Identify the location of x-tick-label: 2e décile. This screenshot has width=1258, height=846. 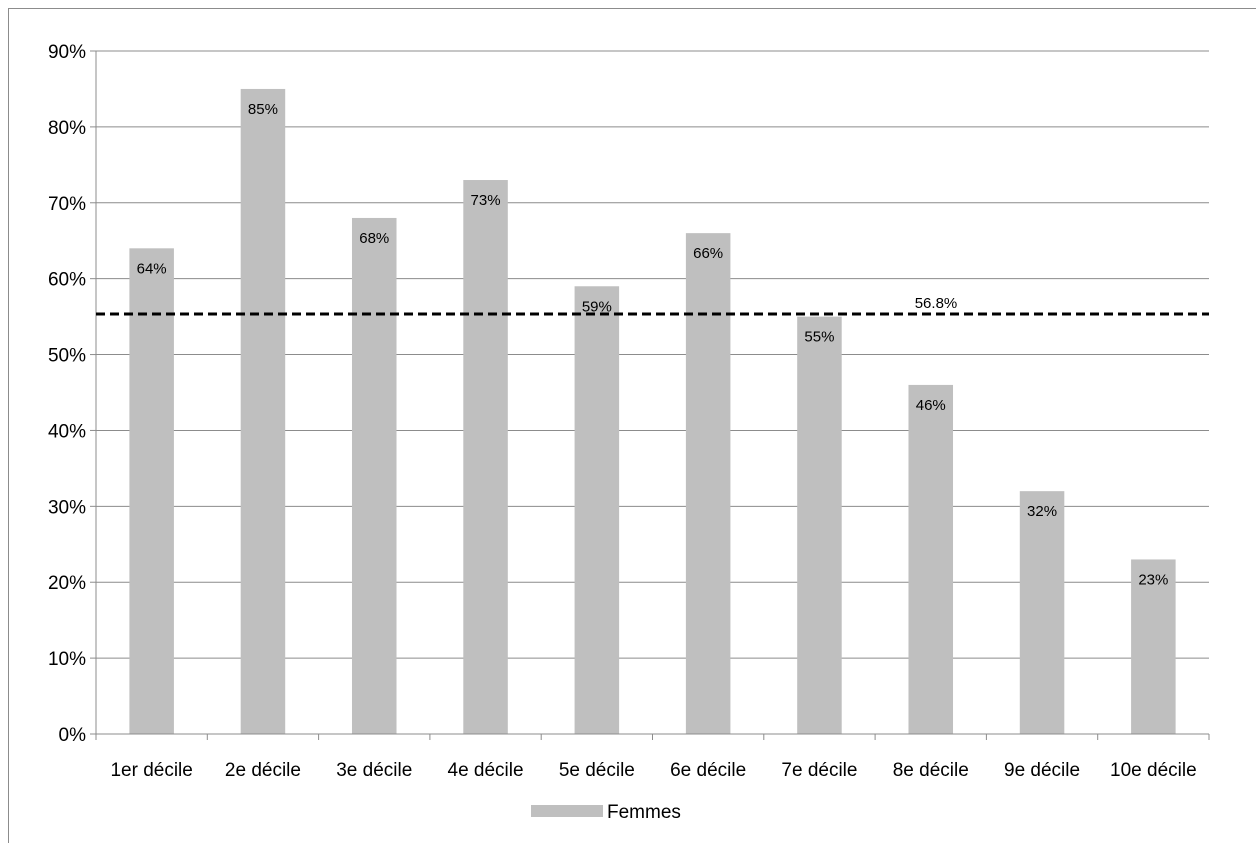
(263, 770).